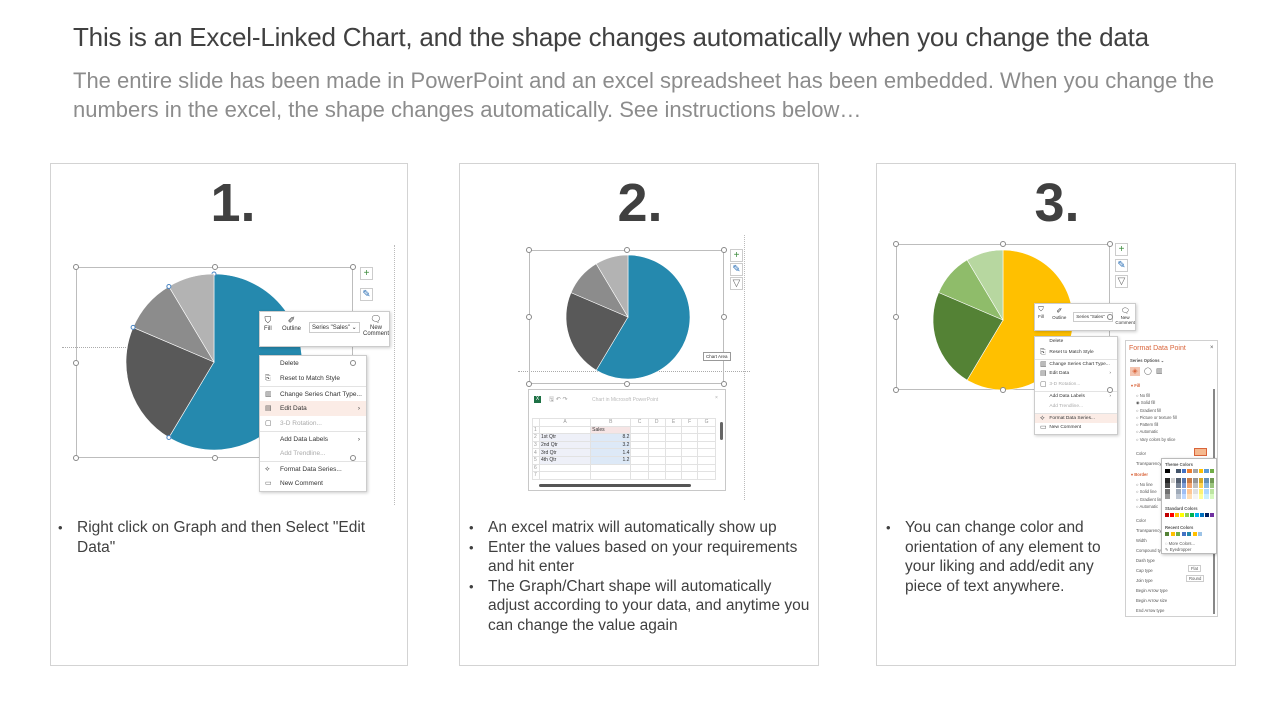 The image size is (1280, 720). Describe the element at coordinates (313, 363) in the screenshot. I see `menu-item-delete: Delete` at that location.